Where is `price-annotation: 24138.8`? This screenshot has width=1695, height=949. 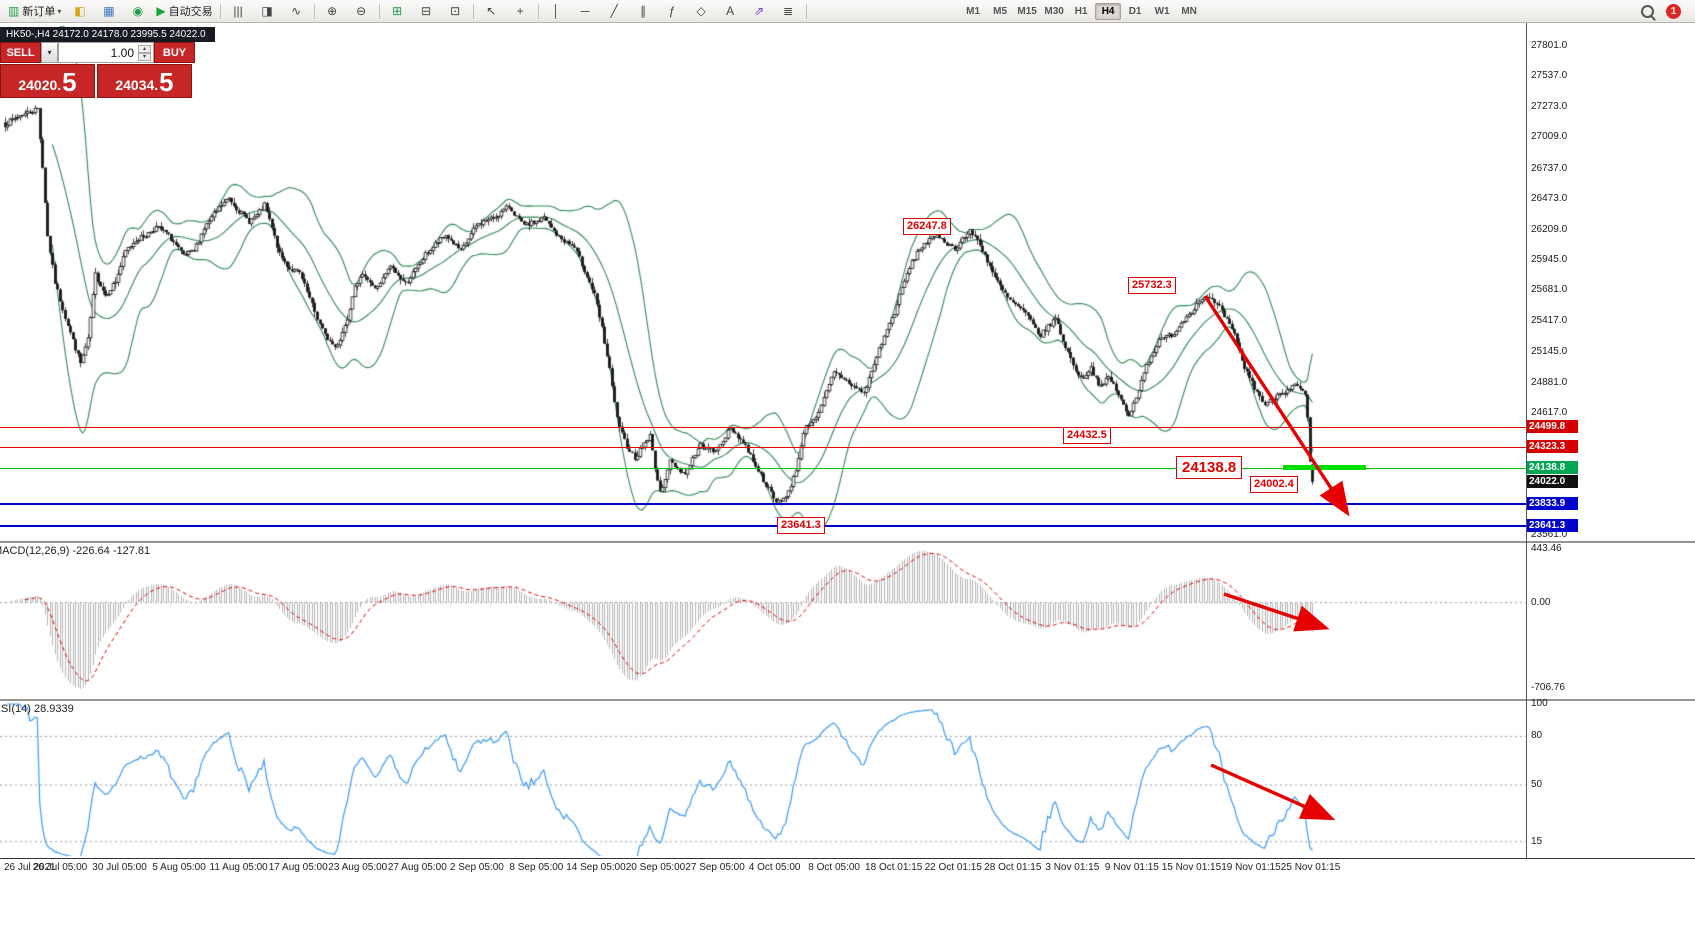
price-annotation: 24138.8 is located at coordinates (1209, 467).